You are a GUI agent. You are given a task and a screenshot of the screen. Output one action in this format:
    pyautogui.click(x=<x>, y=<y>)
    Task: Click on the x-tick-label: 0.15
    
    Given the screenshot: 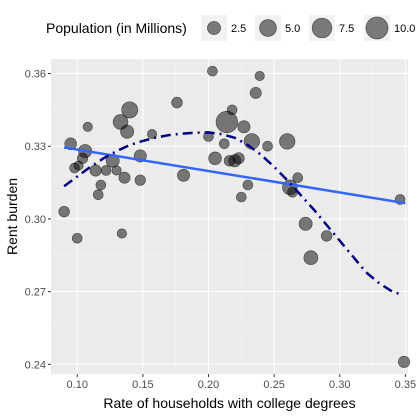 What is the action you would take?
    pyautogui.click(x=142, y=385)
    